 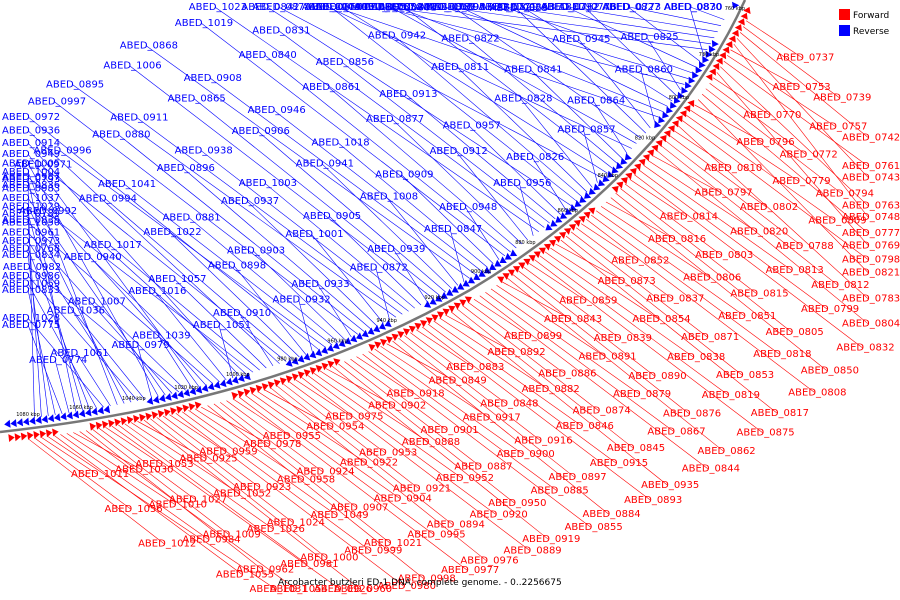 I want to click on gene-label: ABED_1041, so click(x=127, y=184).